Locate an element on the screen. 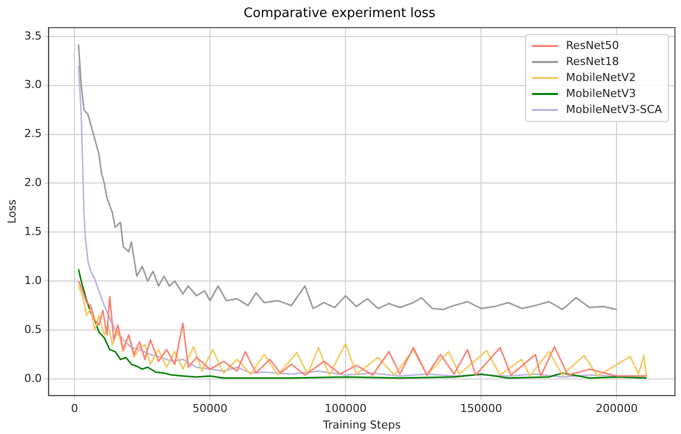 The width and height of the screenshot is (681, 434). y-tick-label: 3.5 is located at coordinates (33, 35).